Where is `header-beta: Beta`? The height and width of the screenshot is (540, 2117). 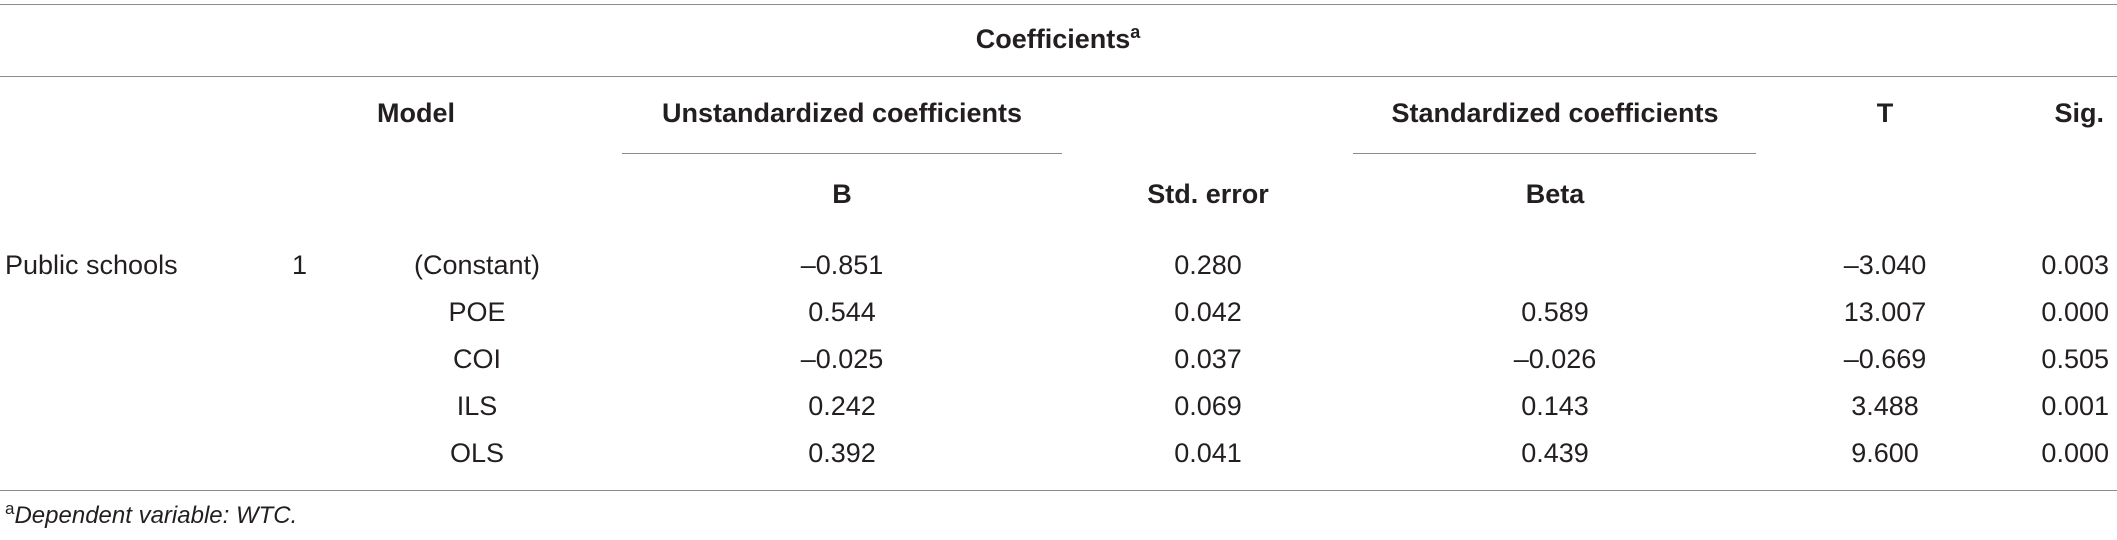 header-beta: Beta is located at coordinates (1555, 194).